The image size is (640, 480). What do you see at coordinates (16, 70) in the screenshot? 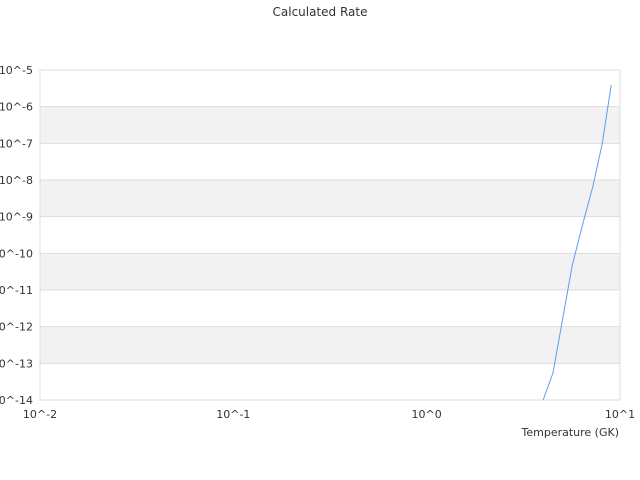
I see `y-tick-label: 10^-5` at bounding box center [16, 70].